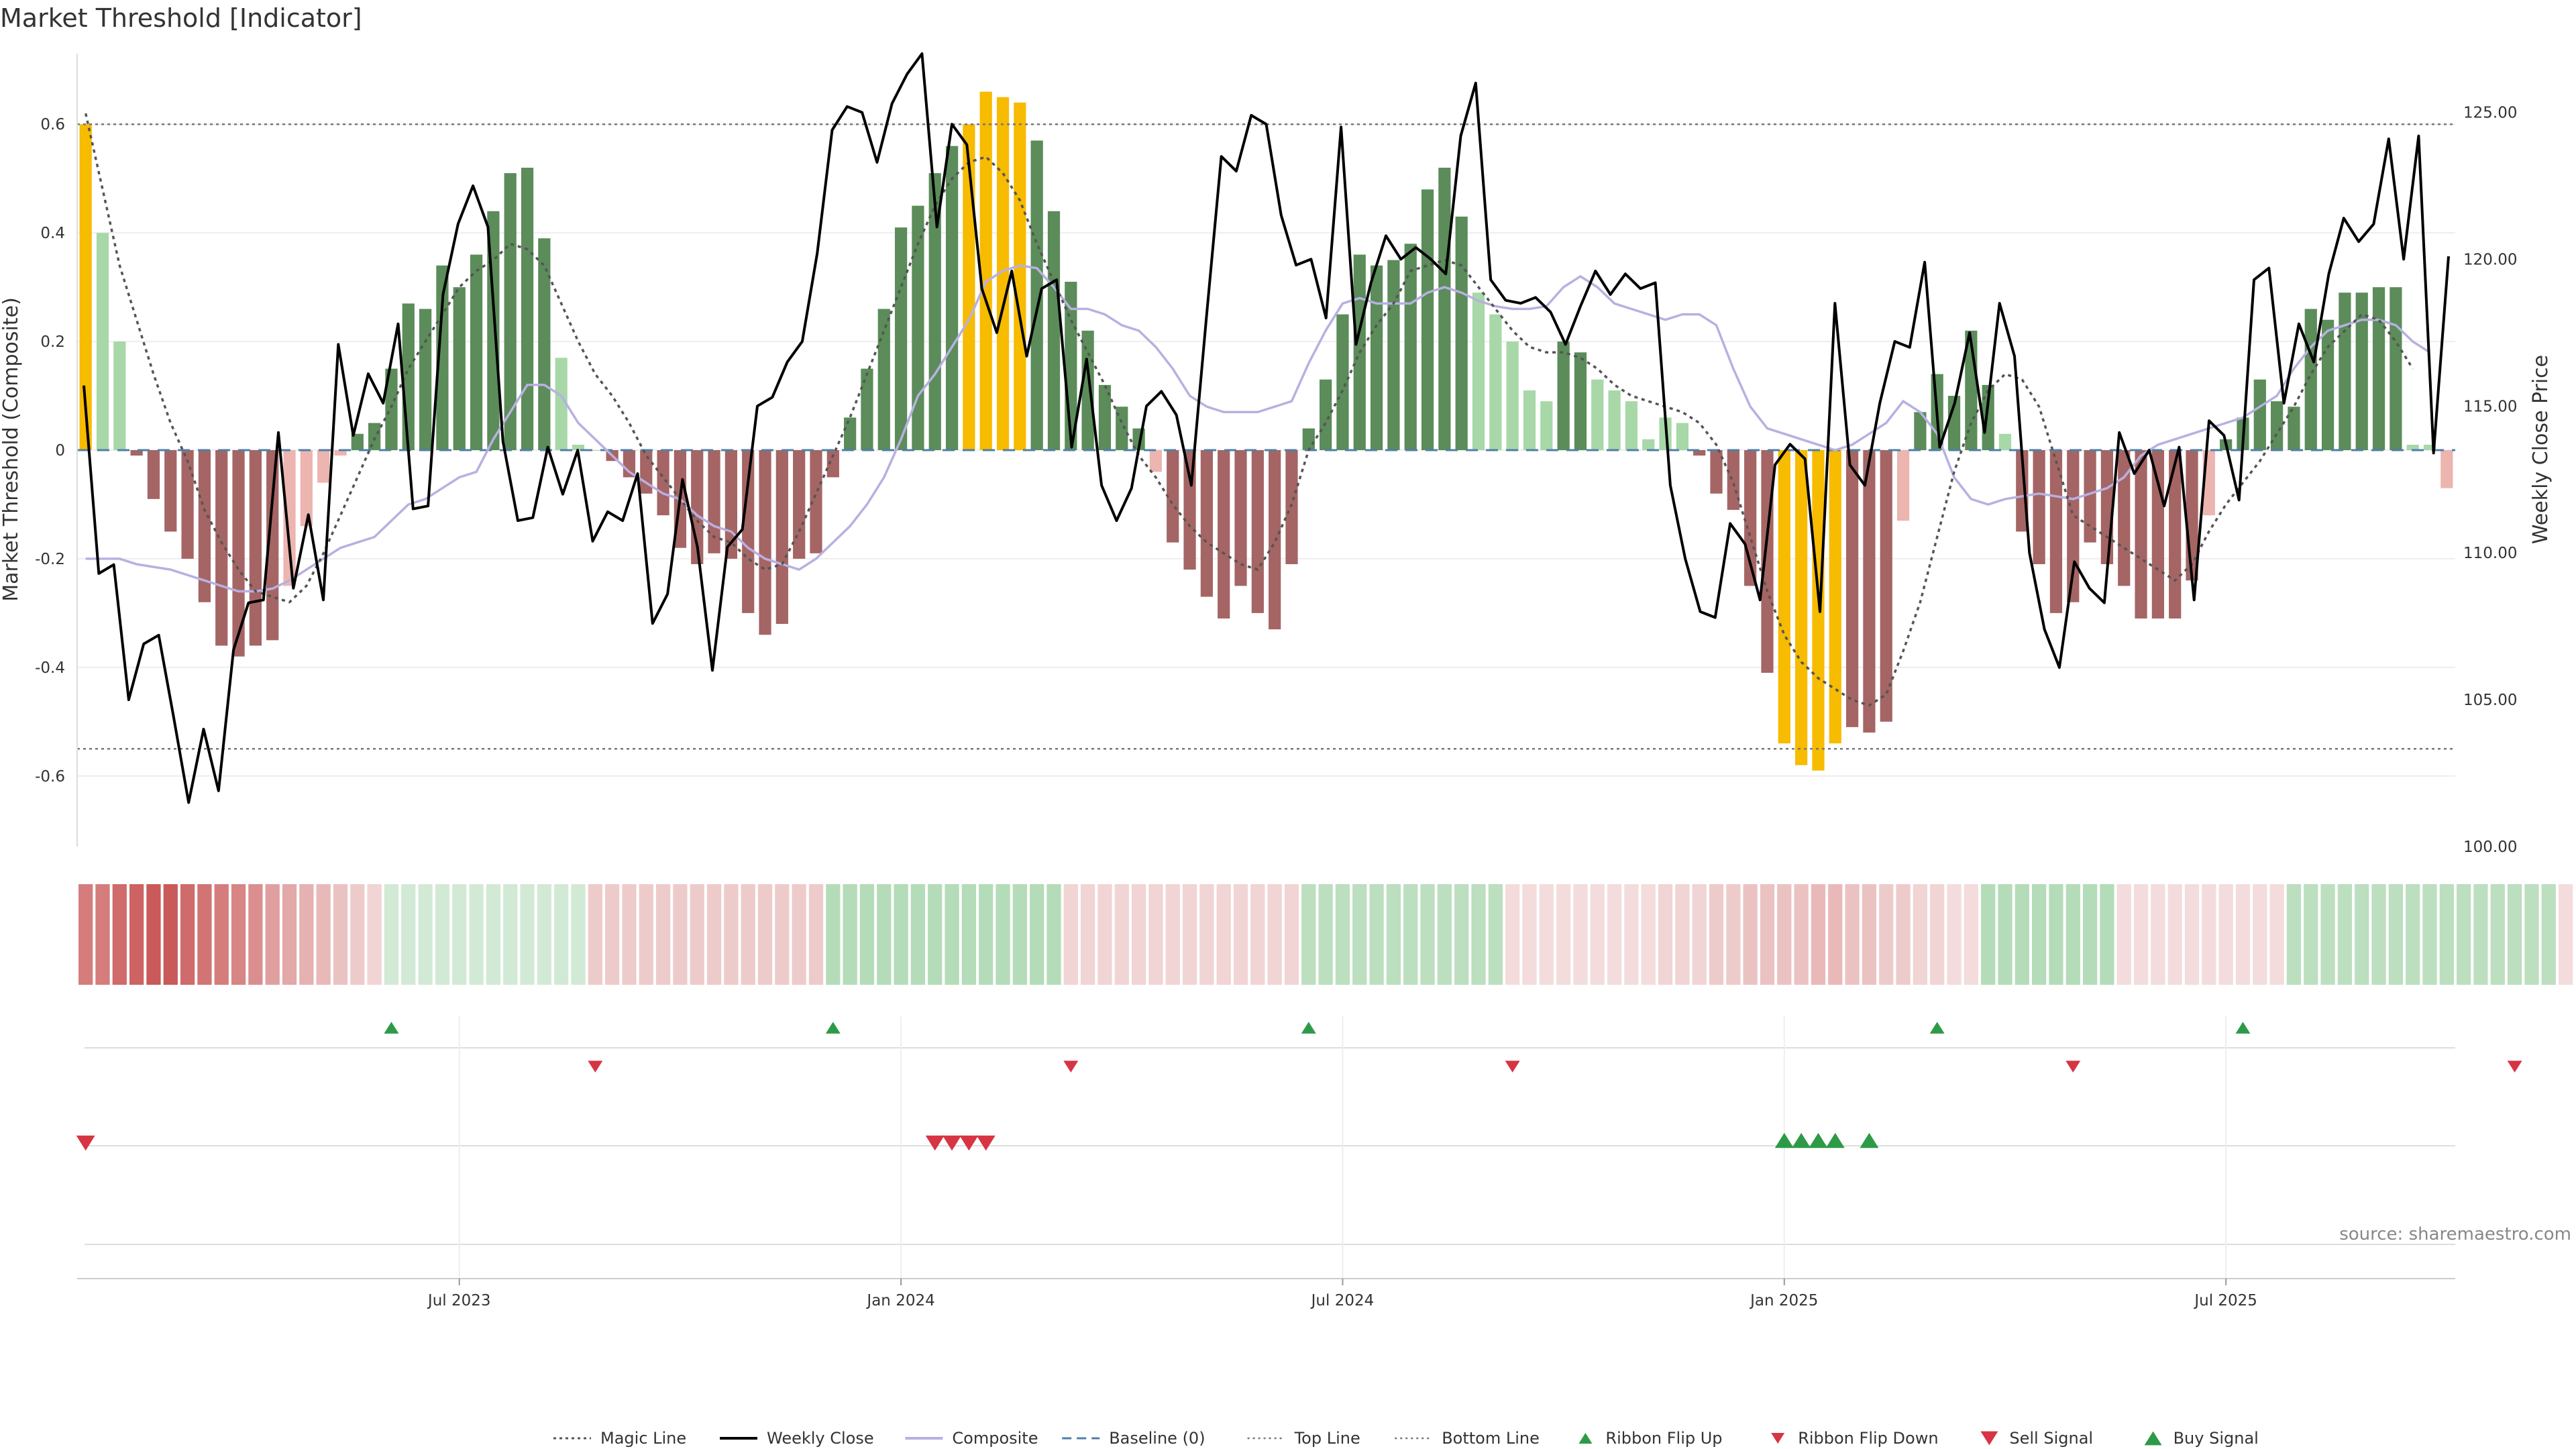  Describe the element at coordinates (2455, 1234) in the screenshot. I see `source-text: source: sharemaestro.com` at that location.